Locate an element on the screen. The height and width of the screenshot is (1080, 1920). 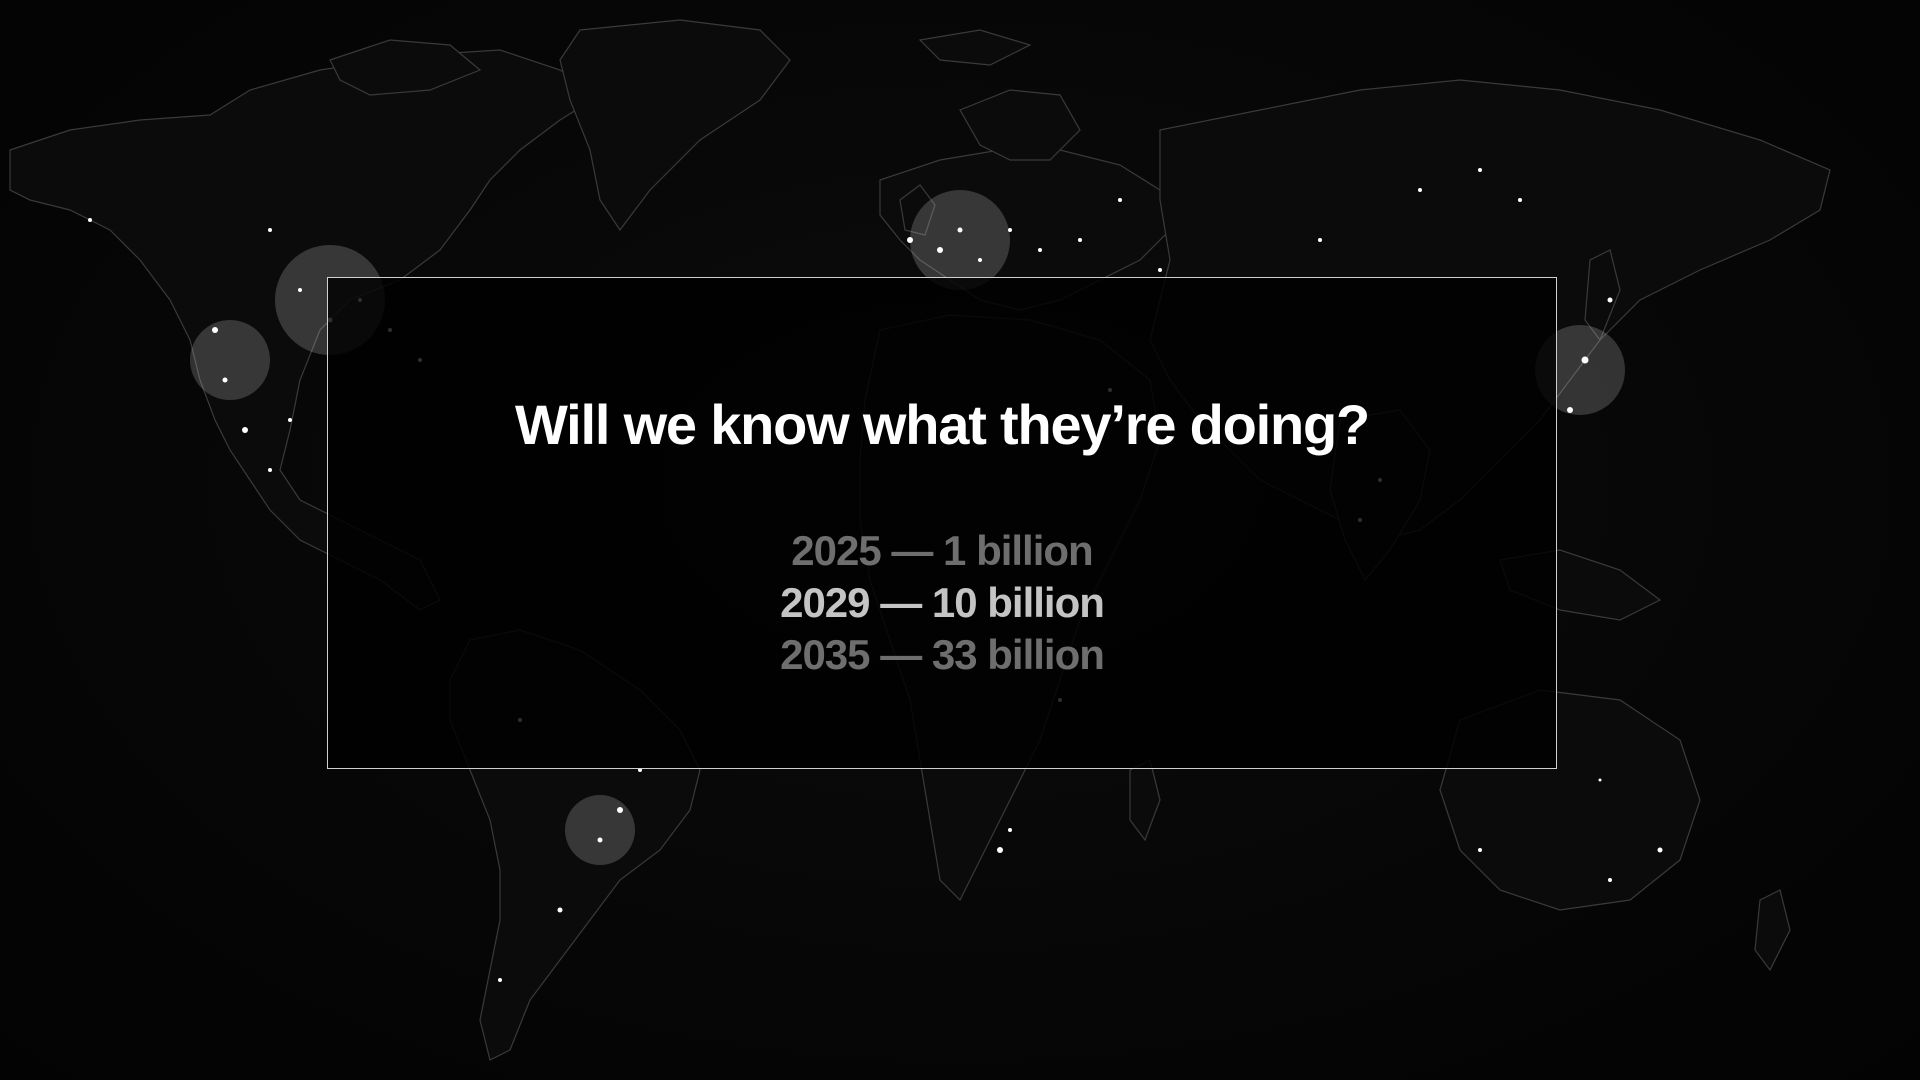
city-lights-asia is located at coordinates (1471, 345).